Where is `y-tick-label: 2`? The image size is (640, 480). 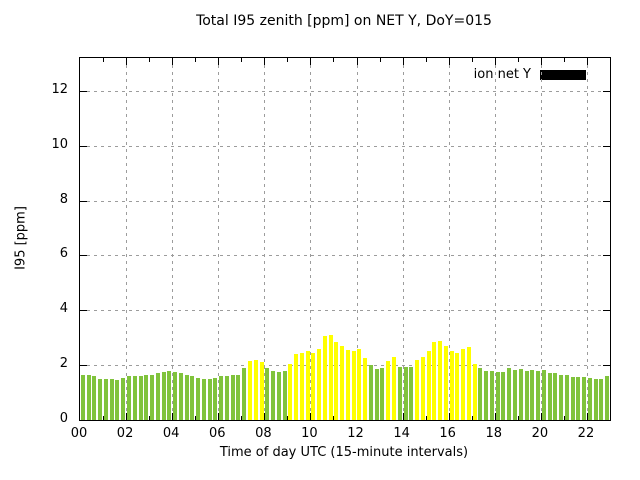
y-tick-label: 2 is located at coordinates (63, 364).